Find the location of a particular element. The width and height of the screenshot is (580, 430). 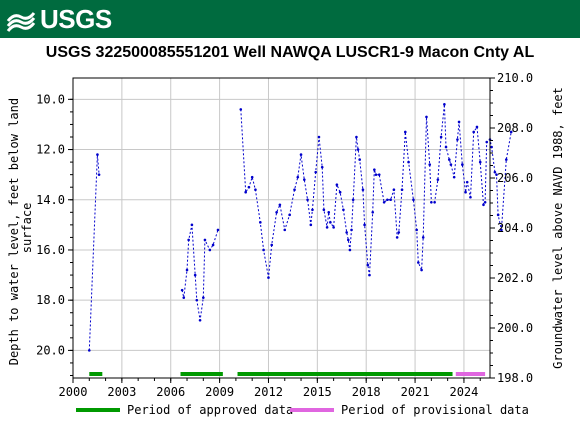

y-tick-label: 20.0 is located at coordinates (50, 350).